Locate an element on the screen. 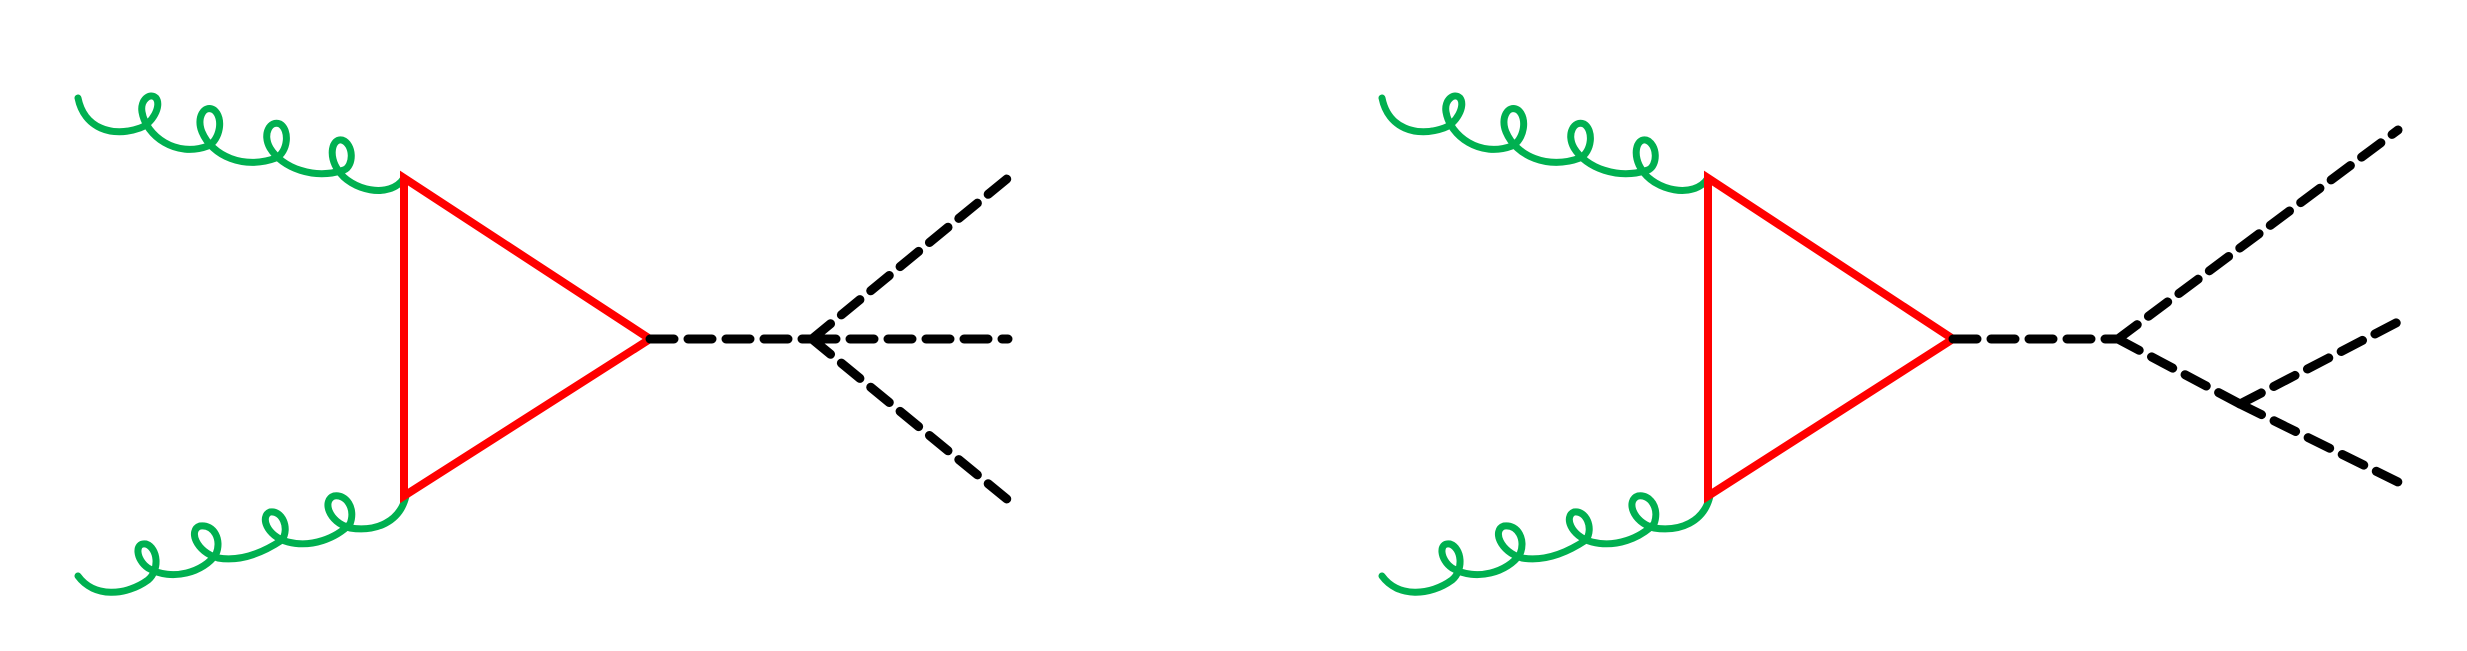  diagram-2-final-scalar-upper is located at coordinates (2258, 234).